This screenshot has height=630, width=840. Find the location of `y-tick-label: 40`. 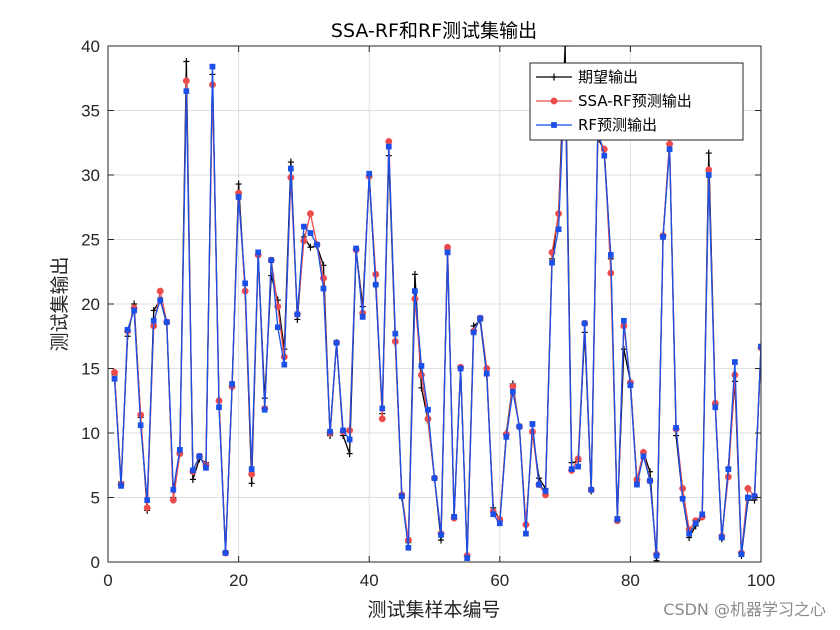

y-tick-label: 40 is located at coordinates (90, 46).